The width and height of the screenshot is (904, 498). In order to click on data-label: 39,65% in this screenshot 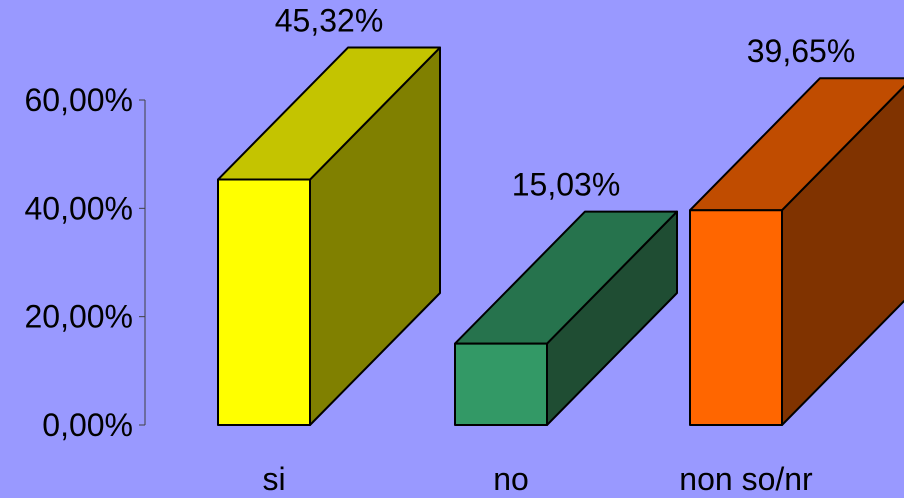, I will do `click(801, 51)`.